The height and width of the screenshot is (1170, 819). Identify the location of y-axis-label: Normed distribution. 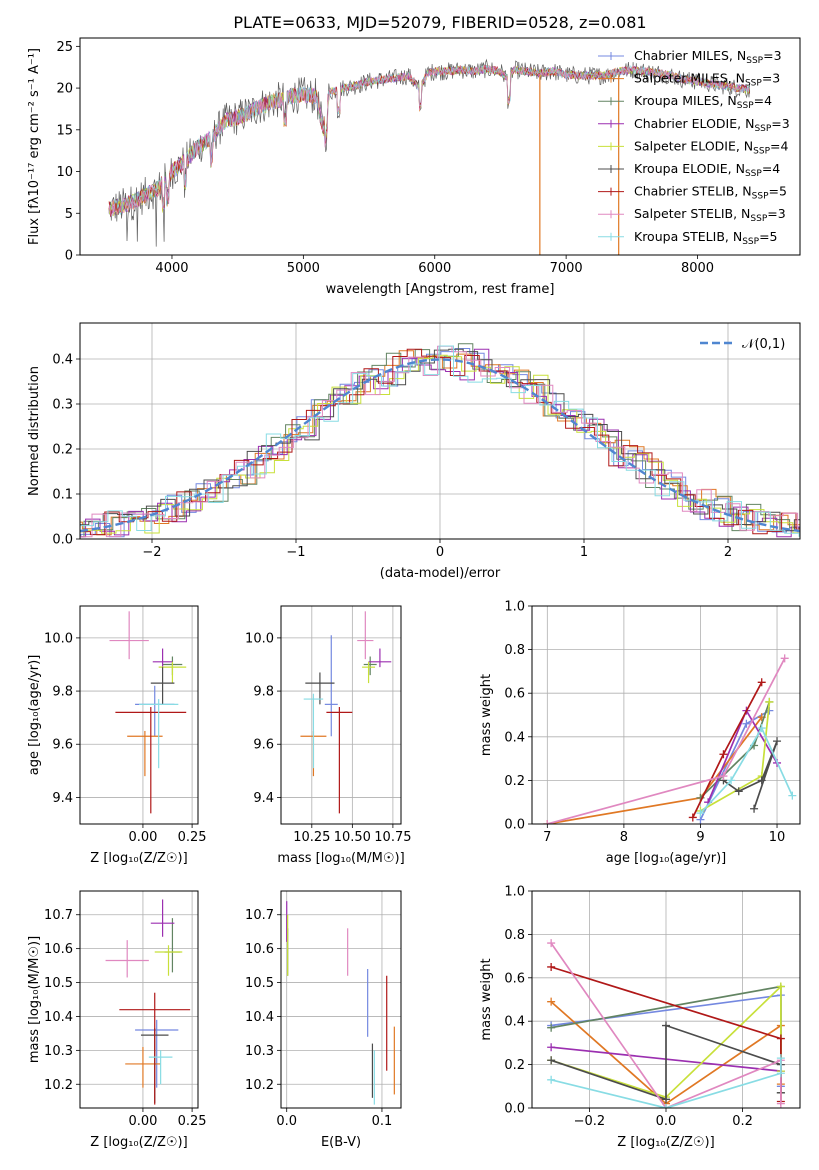
(34, 431).